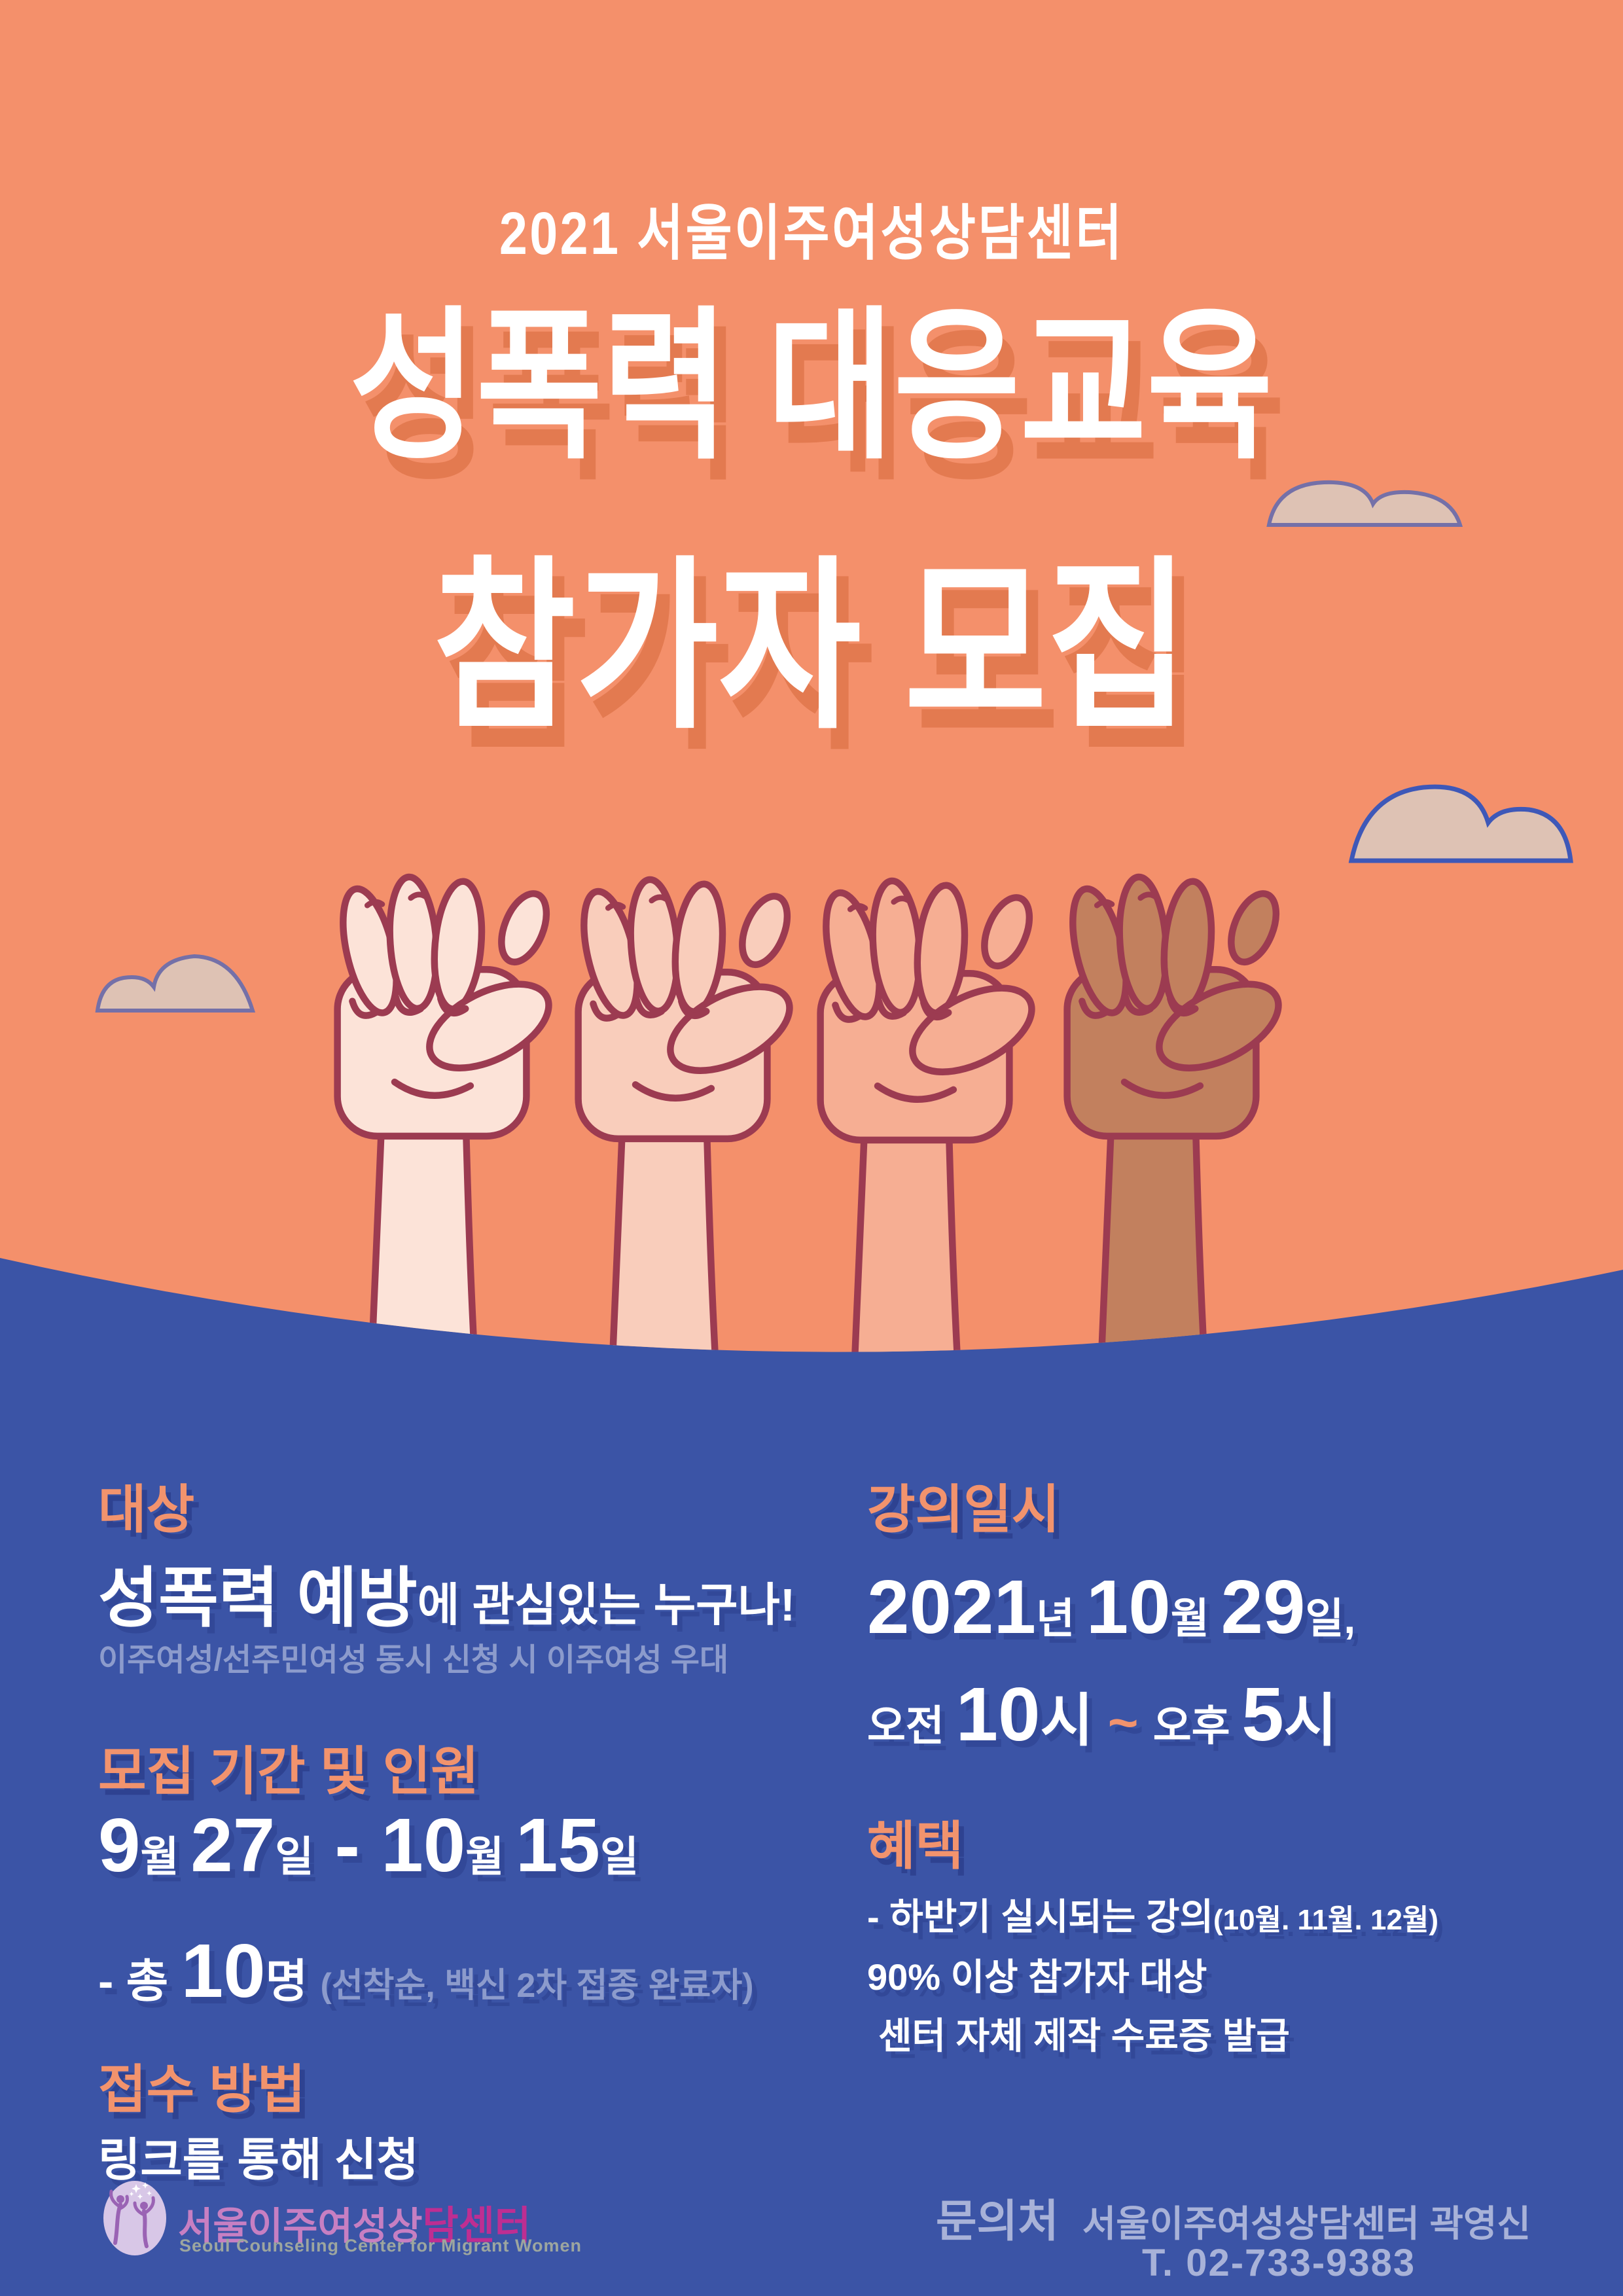 This screenshot has height=2296, width=1623. What do you see at coordinates (300, 2226) in the screenshot?
I see `logo-korean-name-light: 서울이주여성상` at bounding box center [300, 2226].